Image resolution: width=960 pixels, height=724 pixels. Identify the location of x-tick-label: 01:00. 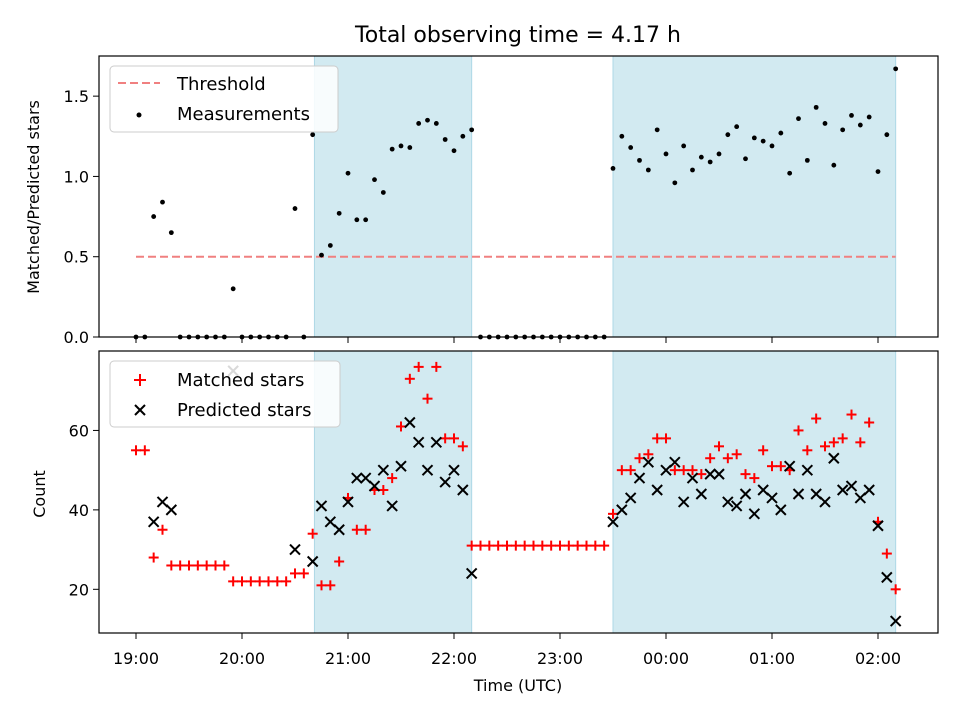
(772, 658).